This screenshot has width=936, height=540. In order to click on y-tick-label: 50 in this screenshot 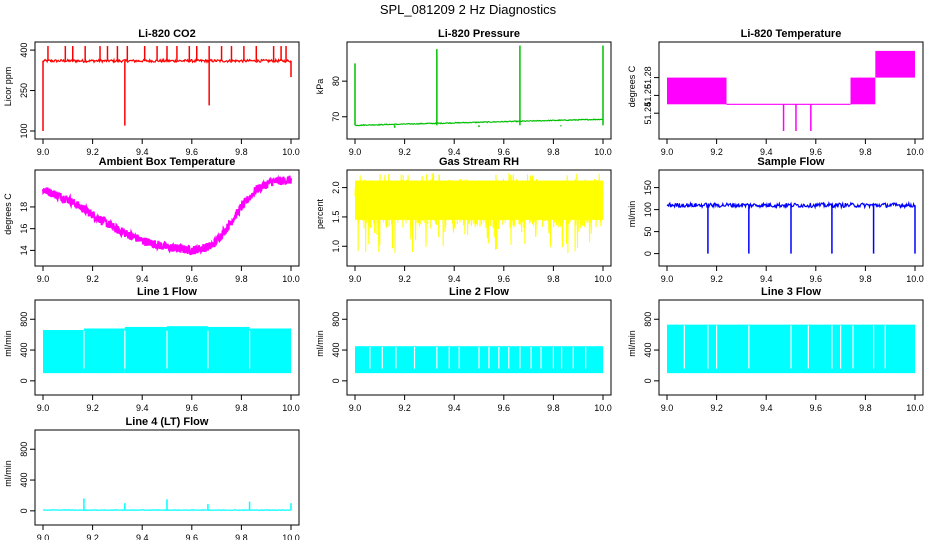, I will do `click(648, 232)`.